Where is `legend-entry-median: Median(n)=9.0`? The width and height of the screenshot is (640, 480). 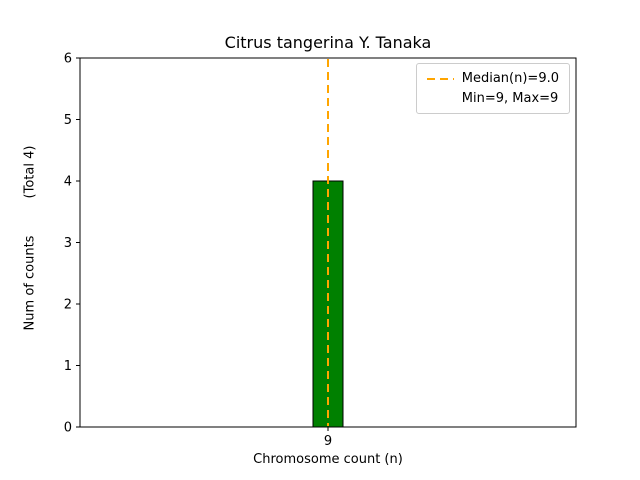 legend-entry-median: Median(n)=9.0 is located at coordinates (492, 78).